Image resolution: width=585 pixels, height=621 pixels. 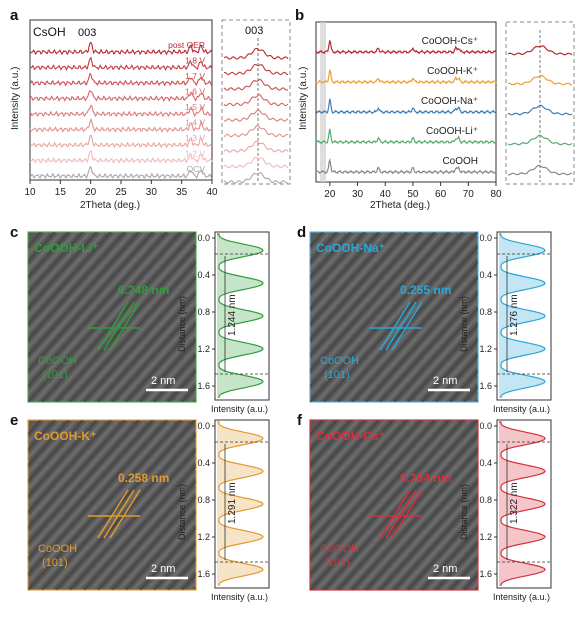 I want to click on panel-b-frame, so click(x=406, y=102).